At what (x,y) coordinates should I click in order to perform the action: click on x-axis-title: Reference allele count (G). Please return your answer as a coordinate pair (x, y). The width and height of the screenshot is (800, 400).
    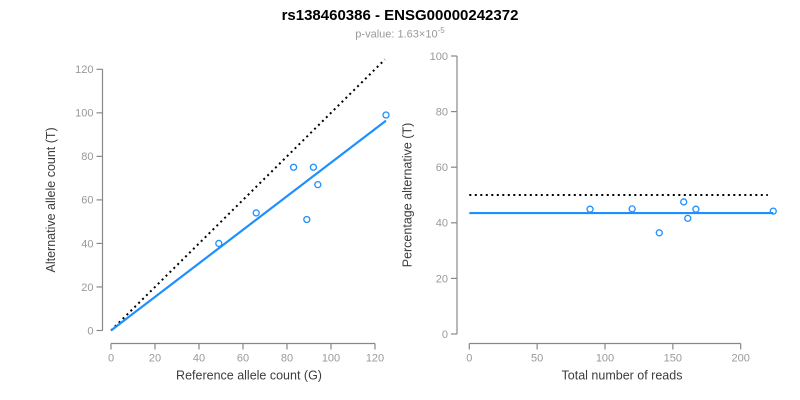
    Looking at the image, I should click on (249, 376).